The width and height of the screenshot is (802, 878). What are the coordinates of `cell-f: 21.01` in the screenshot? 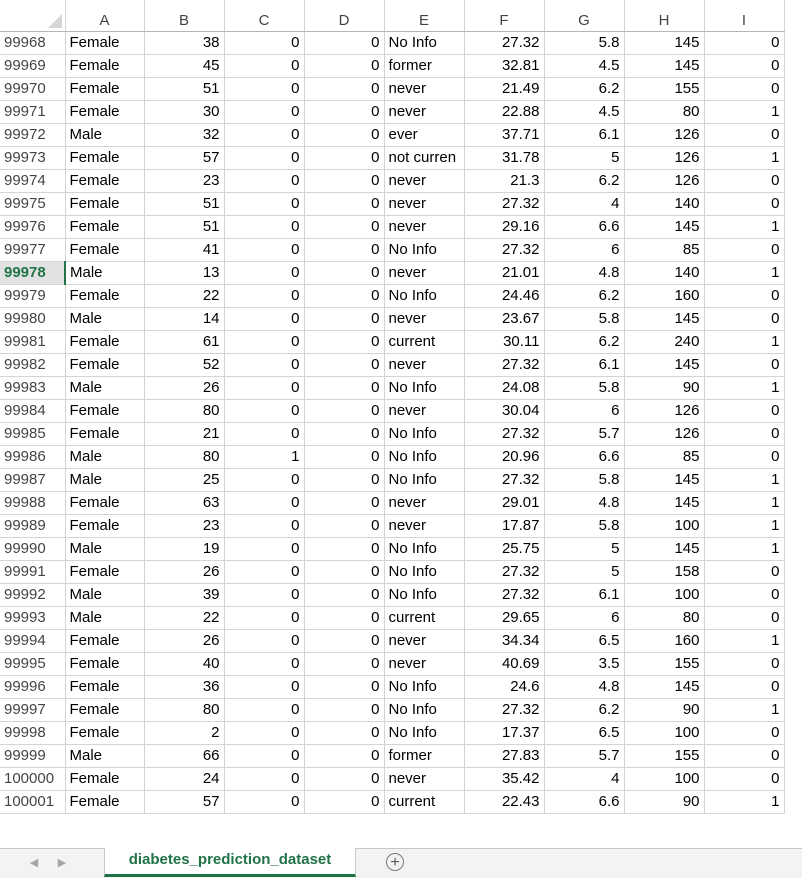 It's located at (504, 273).